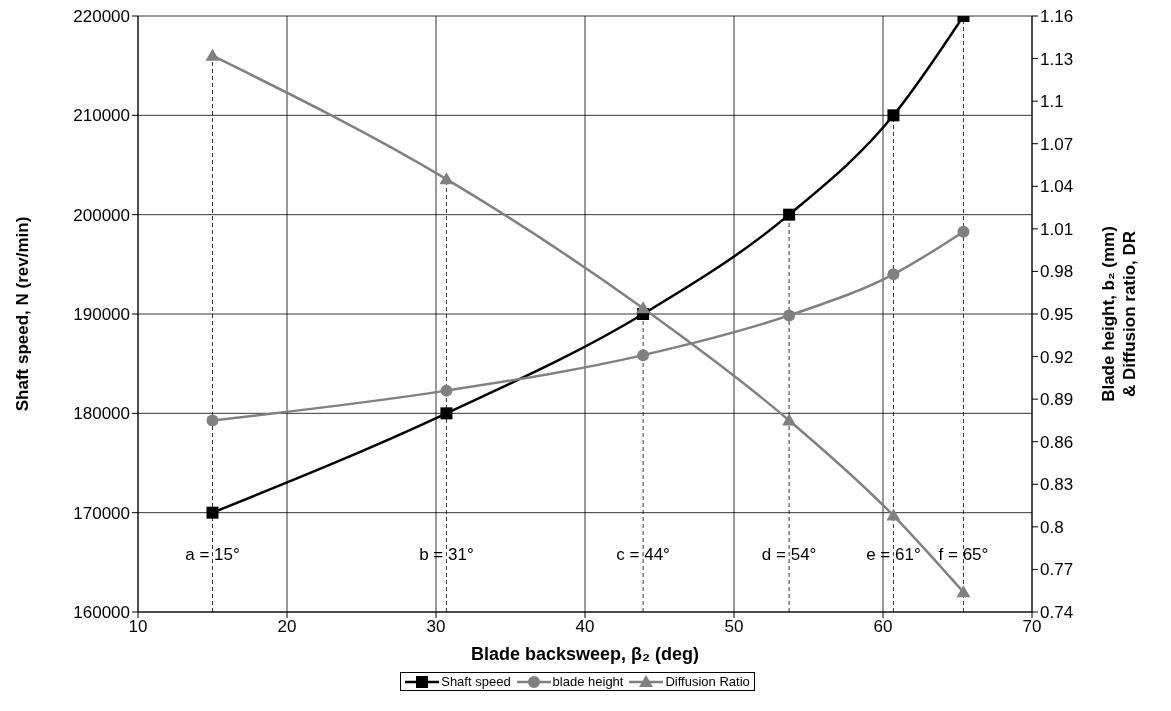  What do you see at coordinates (1032, 627) in the screenshot?
I see `x-tick-label: 70` at bounding box center [1032, 627].